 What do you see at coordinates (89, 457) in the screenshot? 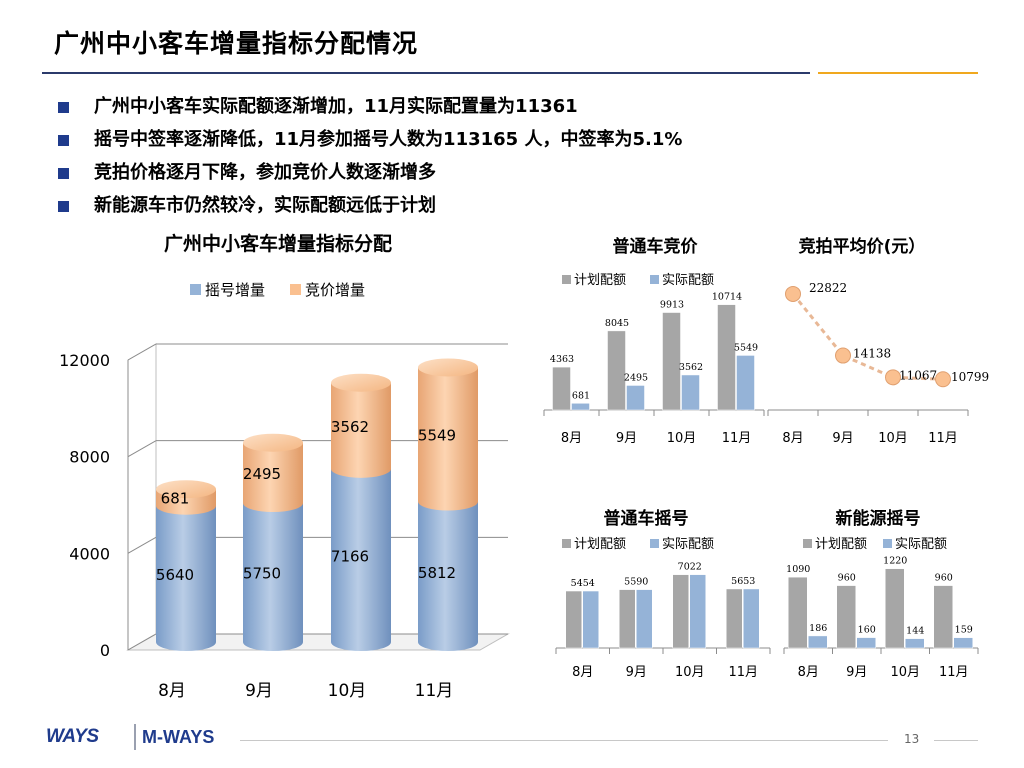
I see `y-tick-label: 8000` at bounding box center [89, 457].